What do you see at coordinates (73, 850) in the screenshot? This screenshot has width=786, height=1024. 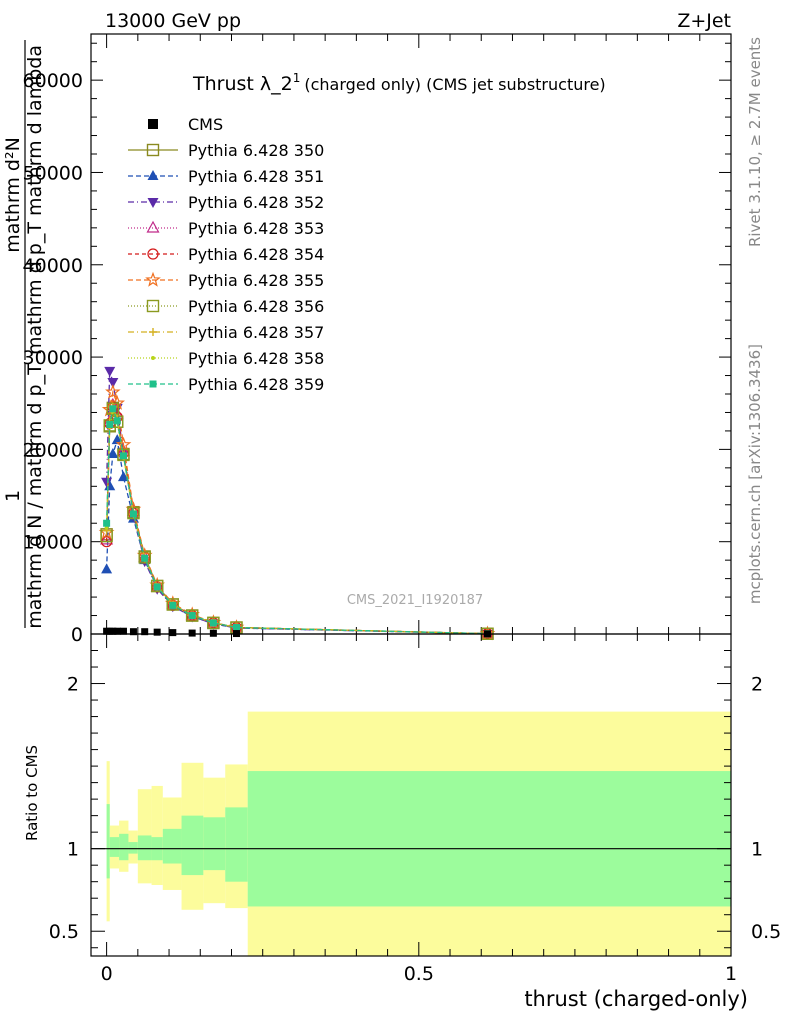 I see `ratio-y-tick-label: 1` at bounding box center [73, 850].